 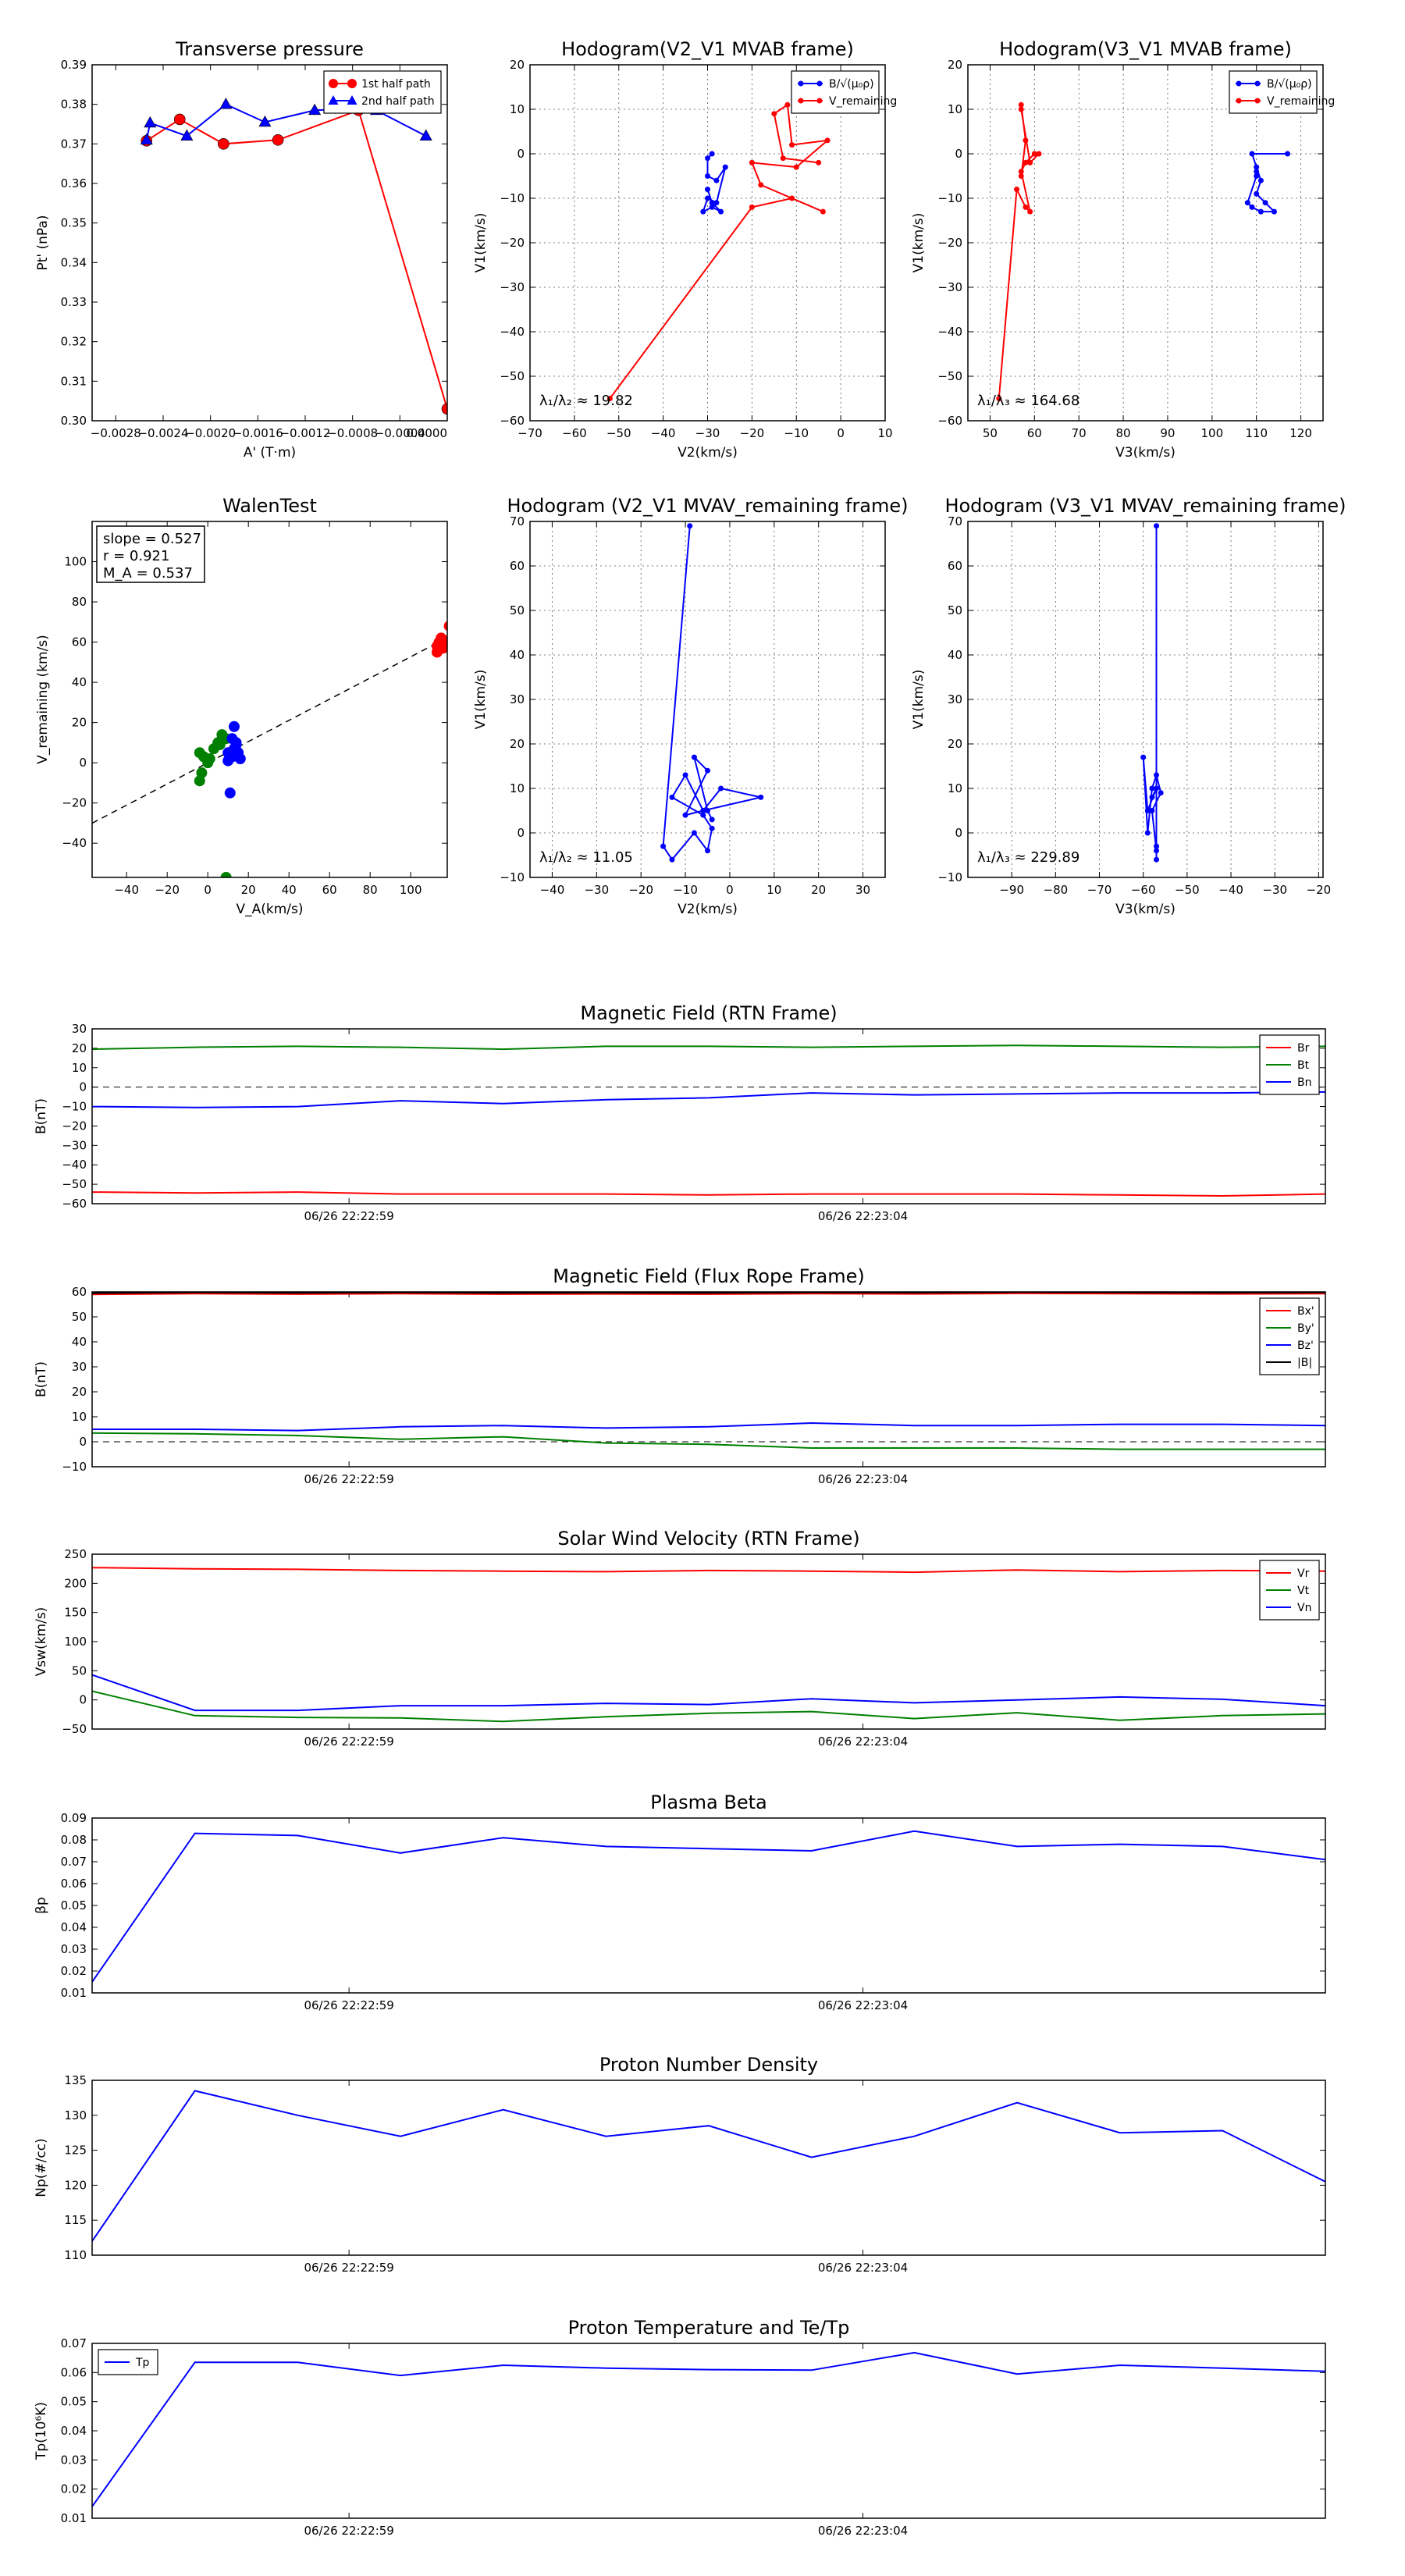 What do you see at coordinates (1305, 1328) in the screenshot?
I see `legend-entry-label: By'` at bounding box center [1305, 1328].